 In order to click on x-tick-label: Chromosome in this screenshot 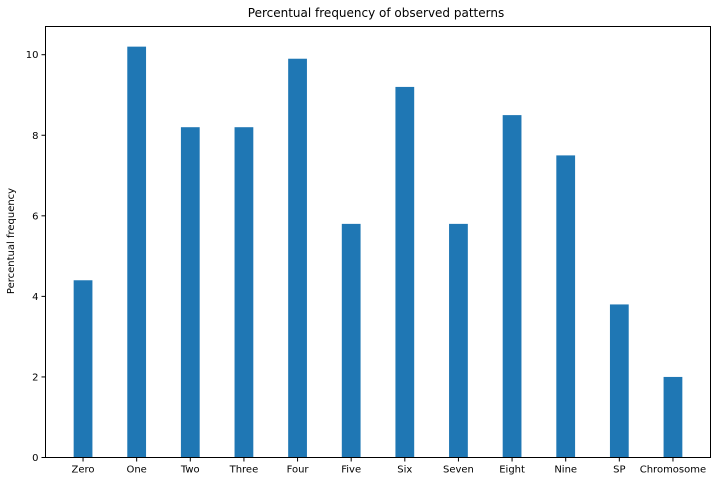, I will do `click(673, 470)`.